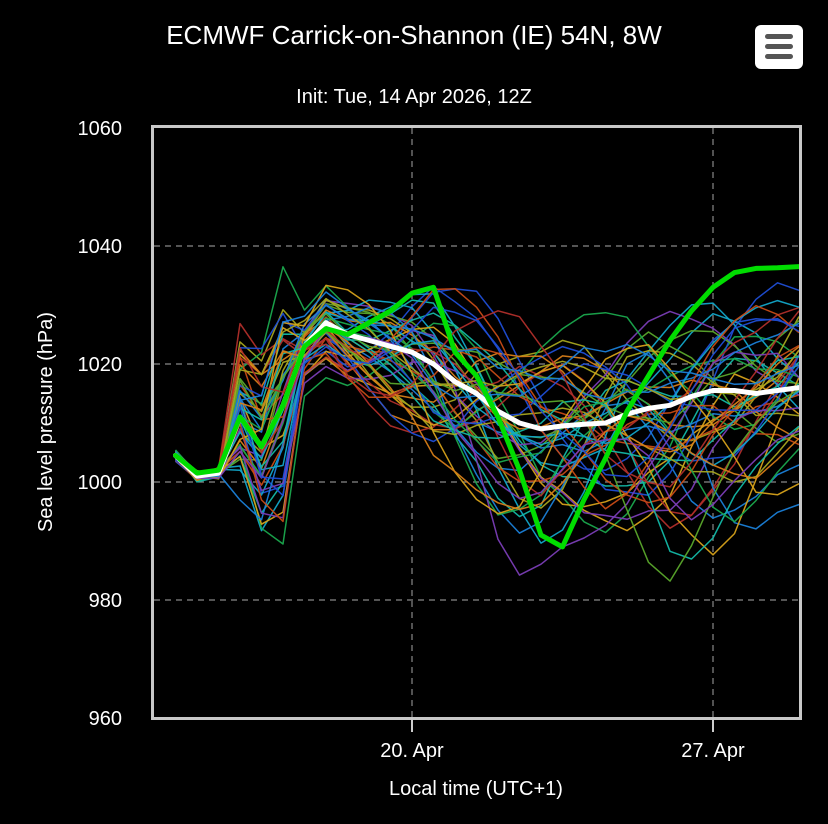  Describe the element at coordinates (713, 751) in the screenshot. I see `x-tick-label: 27. Apr` at that location.